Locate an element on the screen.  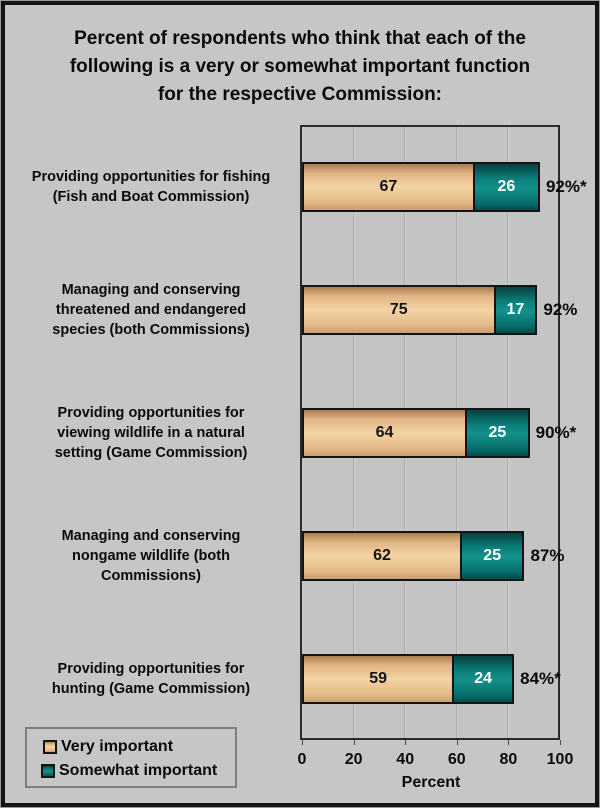
bar-value-label: 17 is located at coordinates (515, 309).